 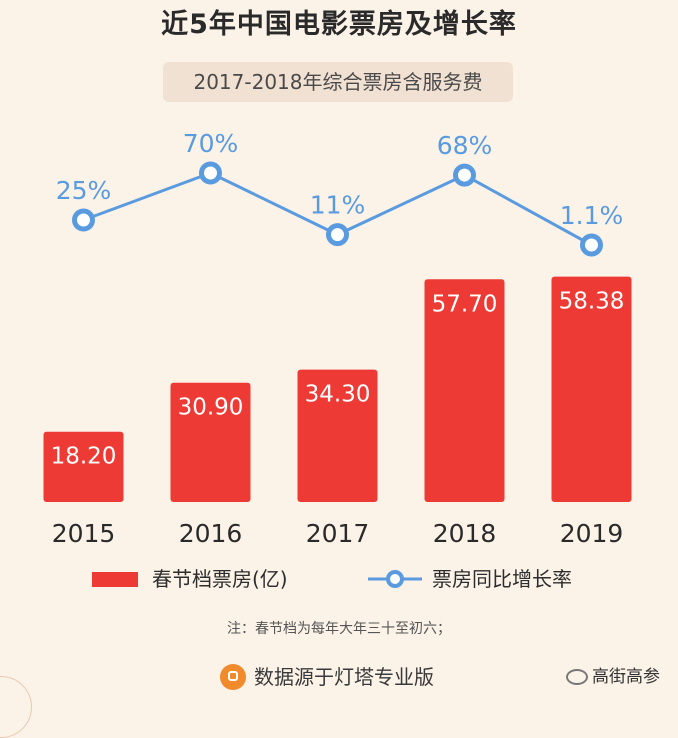 I want to click on growth-value-label: 70%, so click(x=211, y=143).